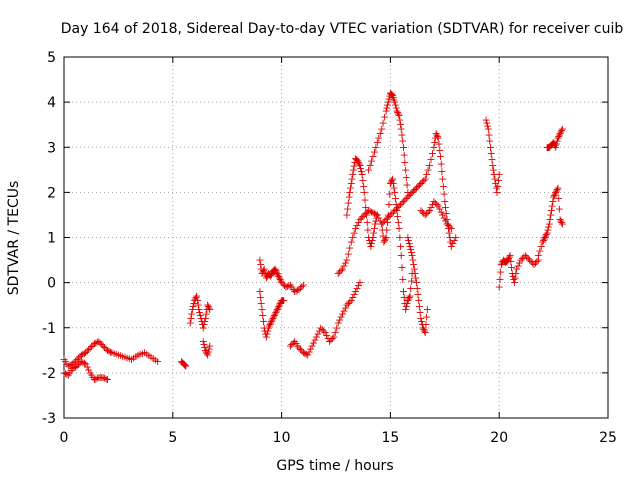 The width and height of the screenshot is (640, 480). I want to click on series-track19: ++++++++++++++++++++++, so click(554, 138).